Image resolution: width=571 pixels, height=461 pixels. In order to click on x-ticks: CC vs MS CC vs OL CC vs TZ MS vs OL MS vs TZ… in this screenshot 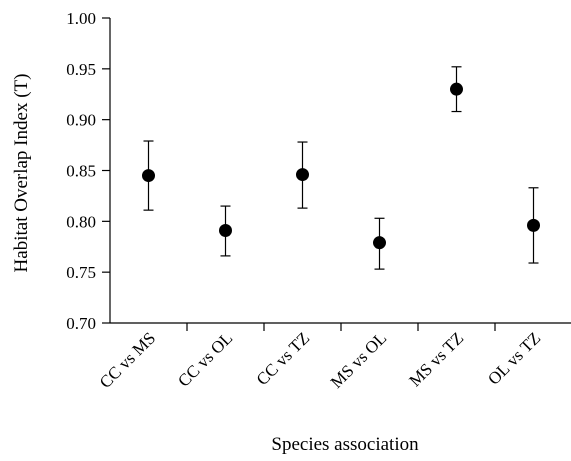, I will do `click(320, 357)`.